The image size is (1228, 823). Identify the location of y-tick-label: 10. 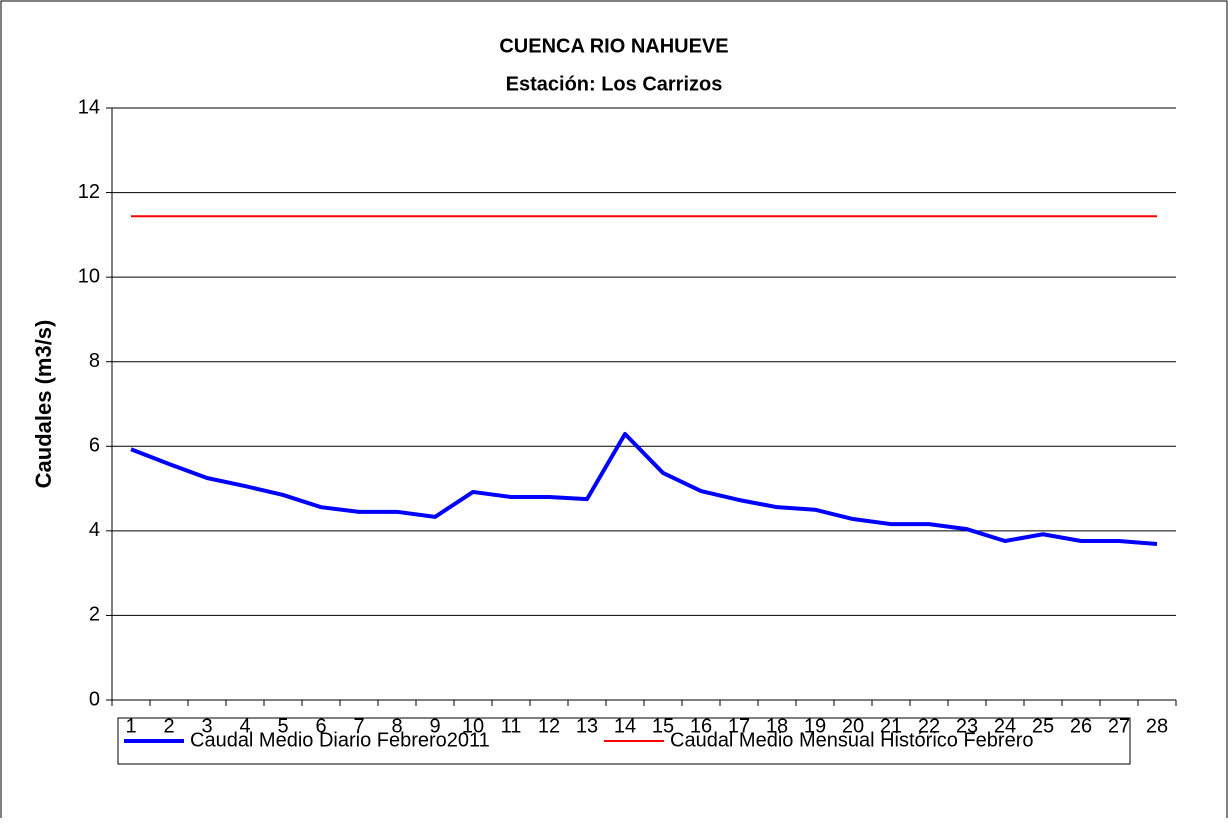
(89, 276).